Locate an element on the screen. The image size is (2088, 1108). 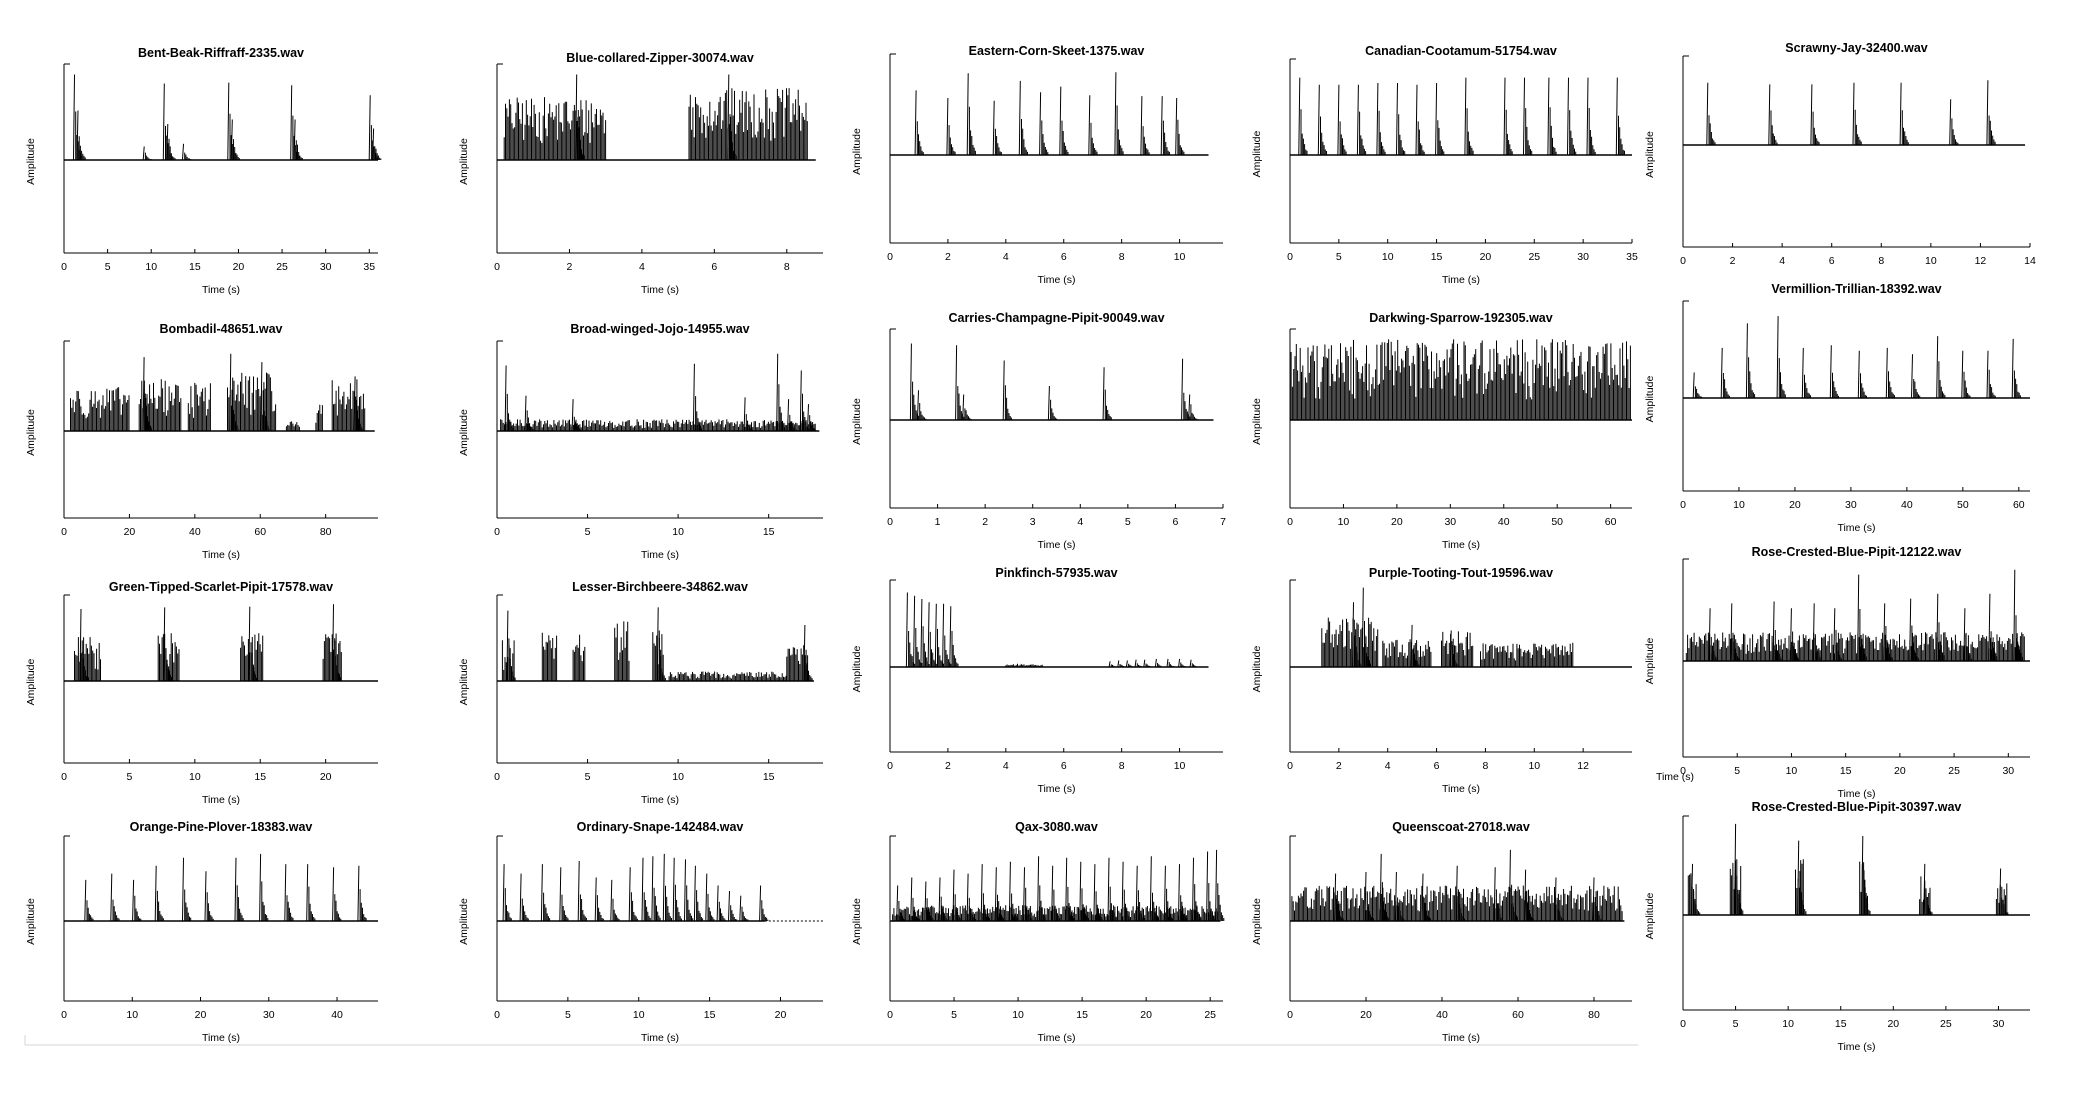
panel-title: Broad-winged-Jojo-14955.wav is located at coordinates (659, 329).